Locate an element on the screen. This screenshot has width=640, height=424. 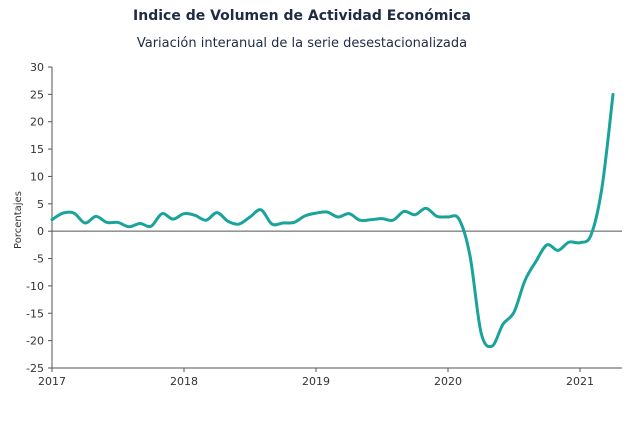
y-tick-label: -10 is located at coordinates (35, 286).